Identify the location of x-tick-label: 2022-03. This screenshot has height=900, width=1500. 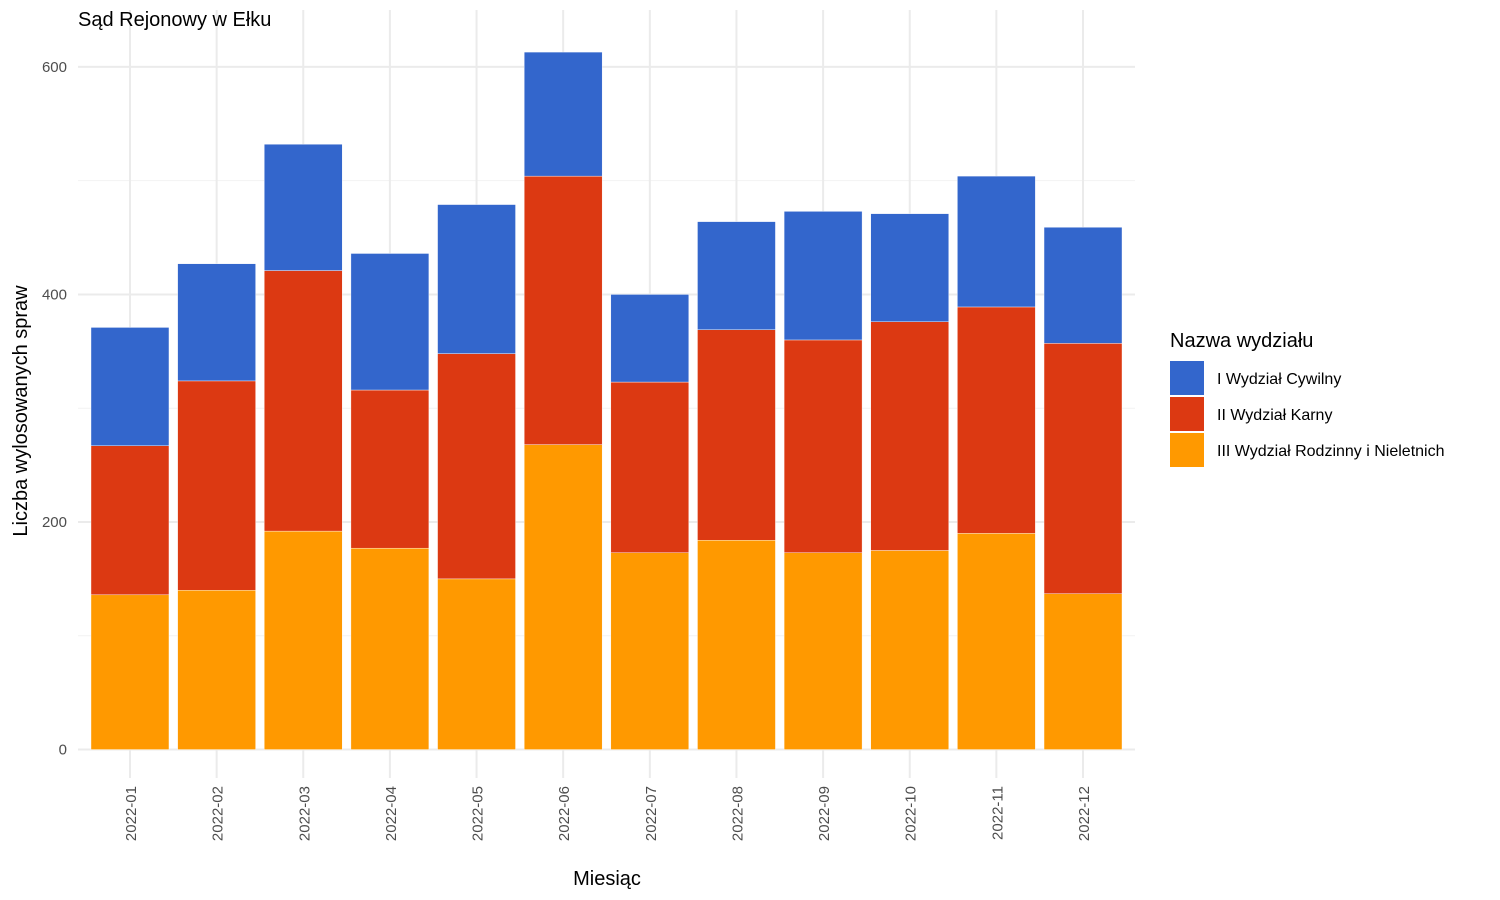
(304, 813).